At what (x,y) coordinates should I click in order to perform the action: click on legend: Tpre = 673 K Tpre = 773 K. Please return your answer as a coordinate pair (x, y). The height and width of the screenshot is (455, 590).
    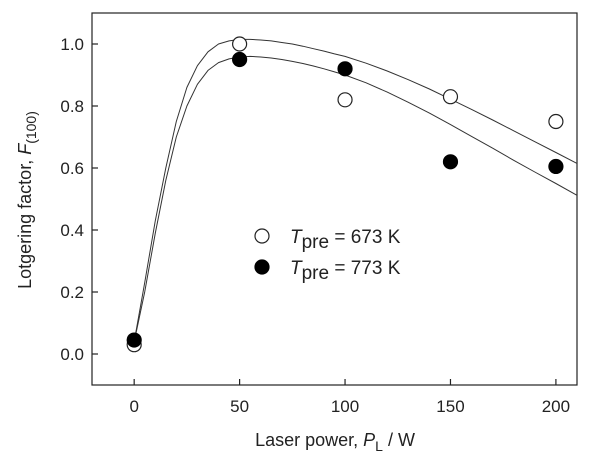
    Looking at the image, I should click on (327, 255).